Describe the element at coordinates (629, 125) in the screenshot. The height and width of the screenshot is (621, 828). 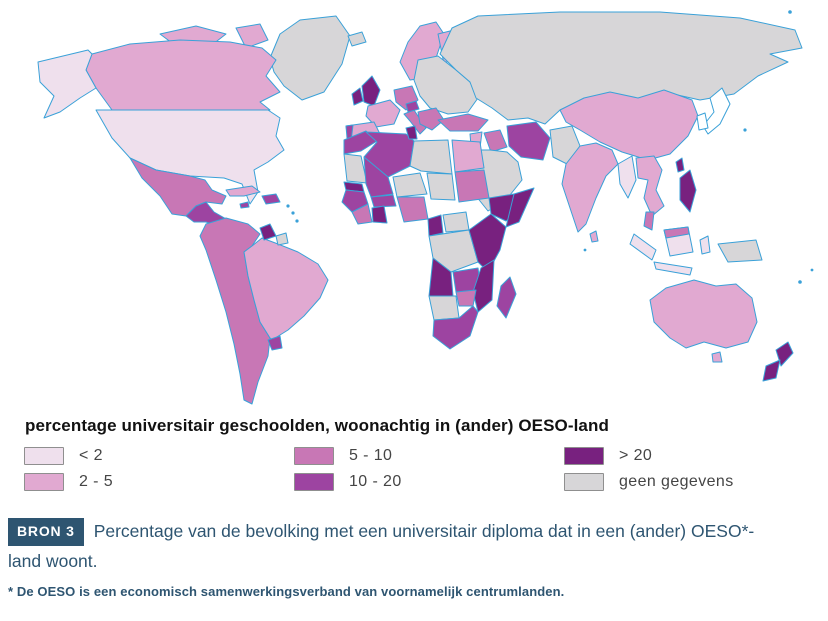
I see `china-region` at that location.